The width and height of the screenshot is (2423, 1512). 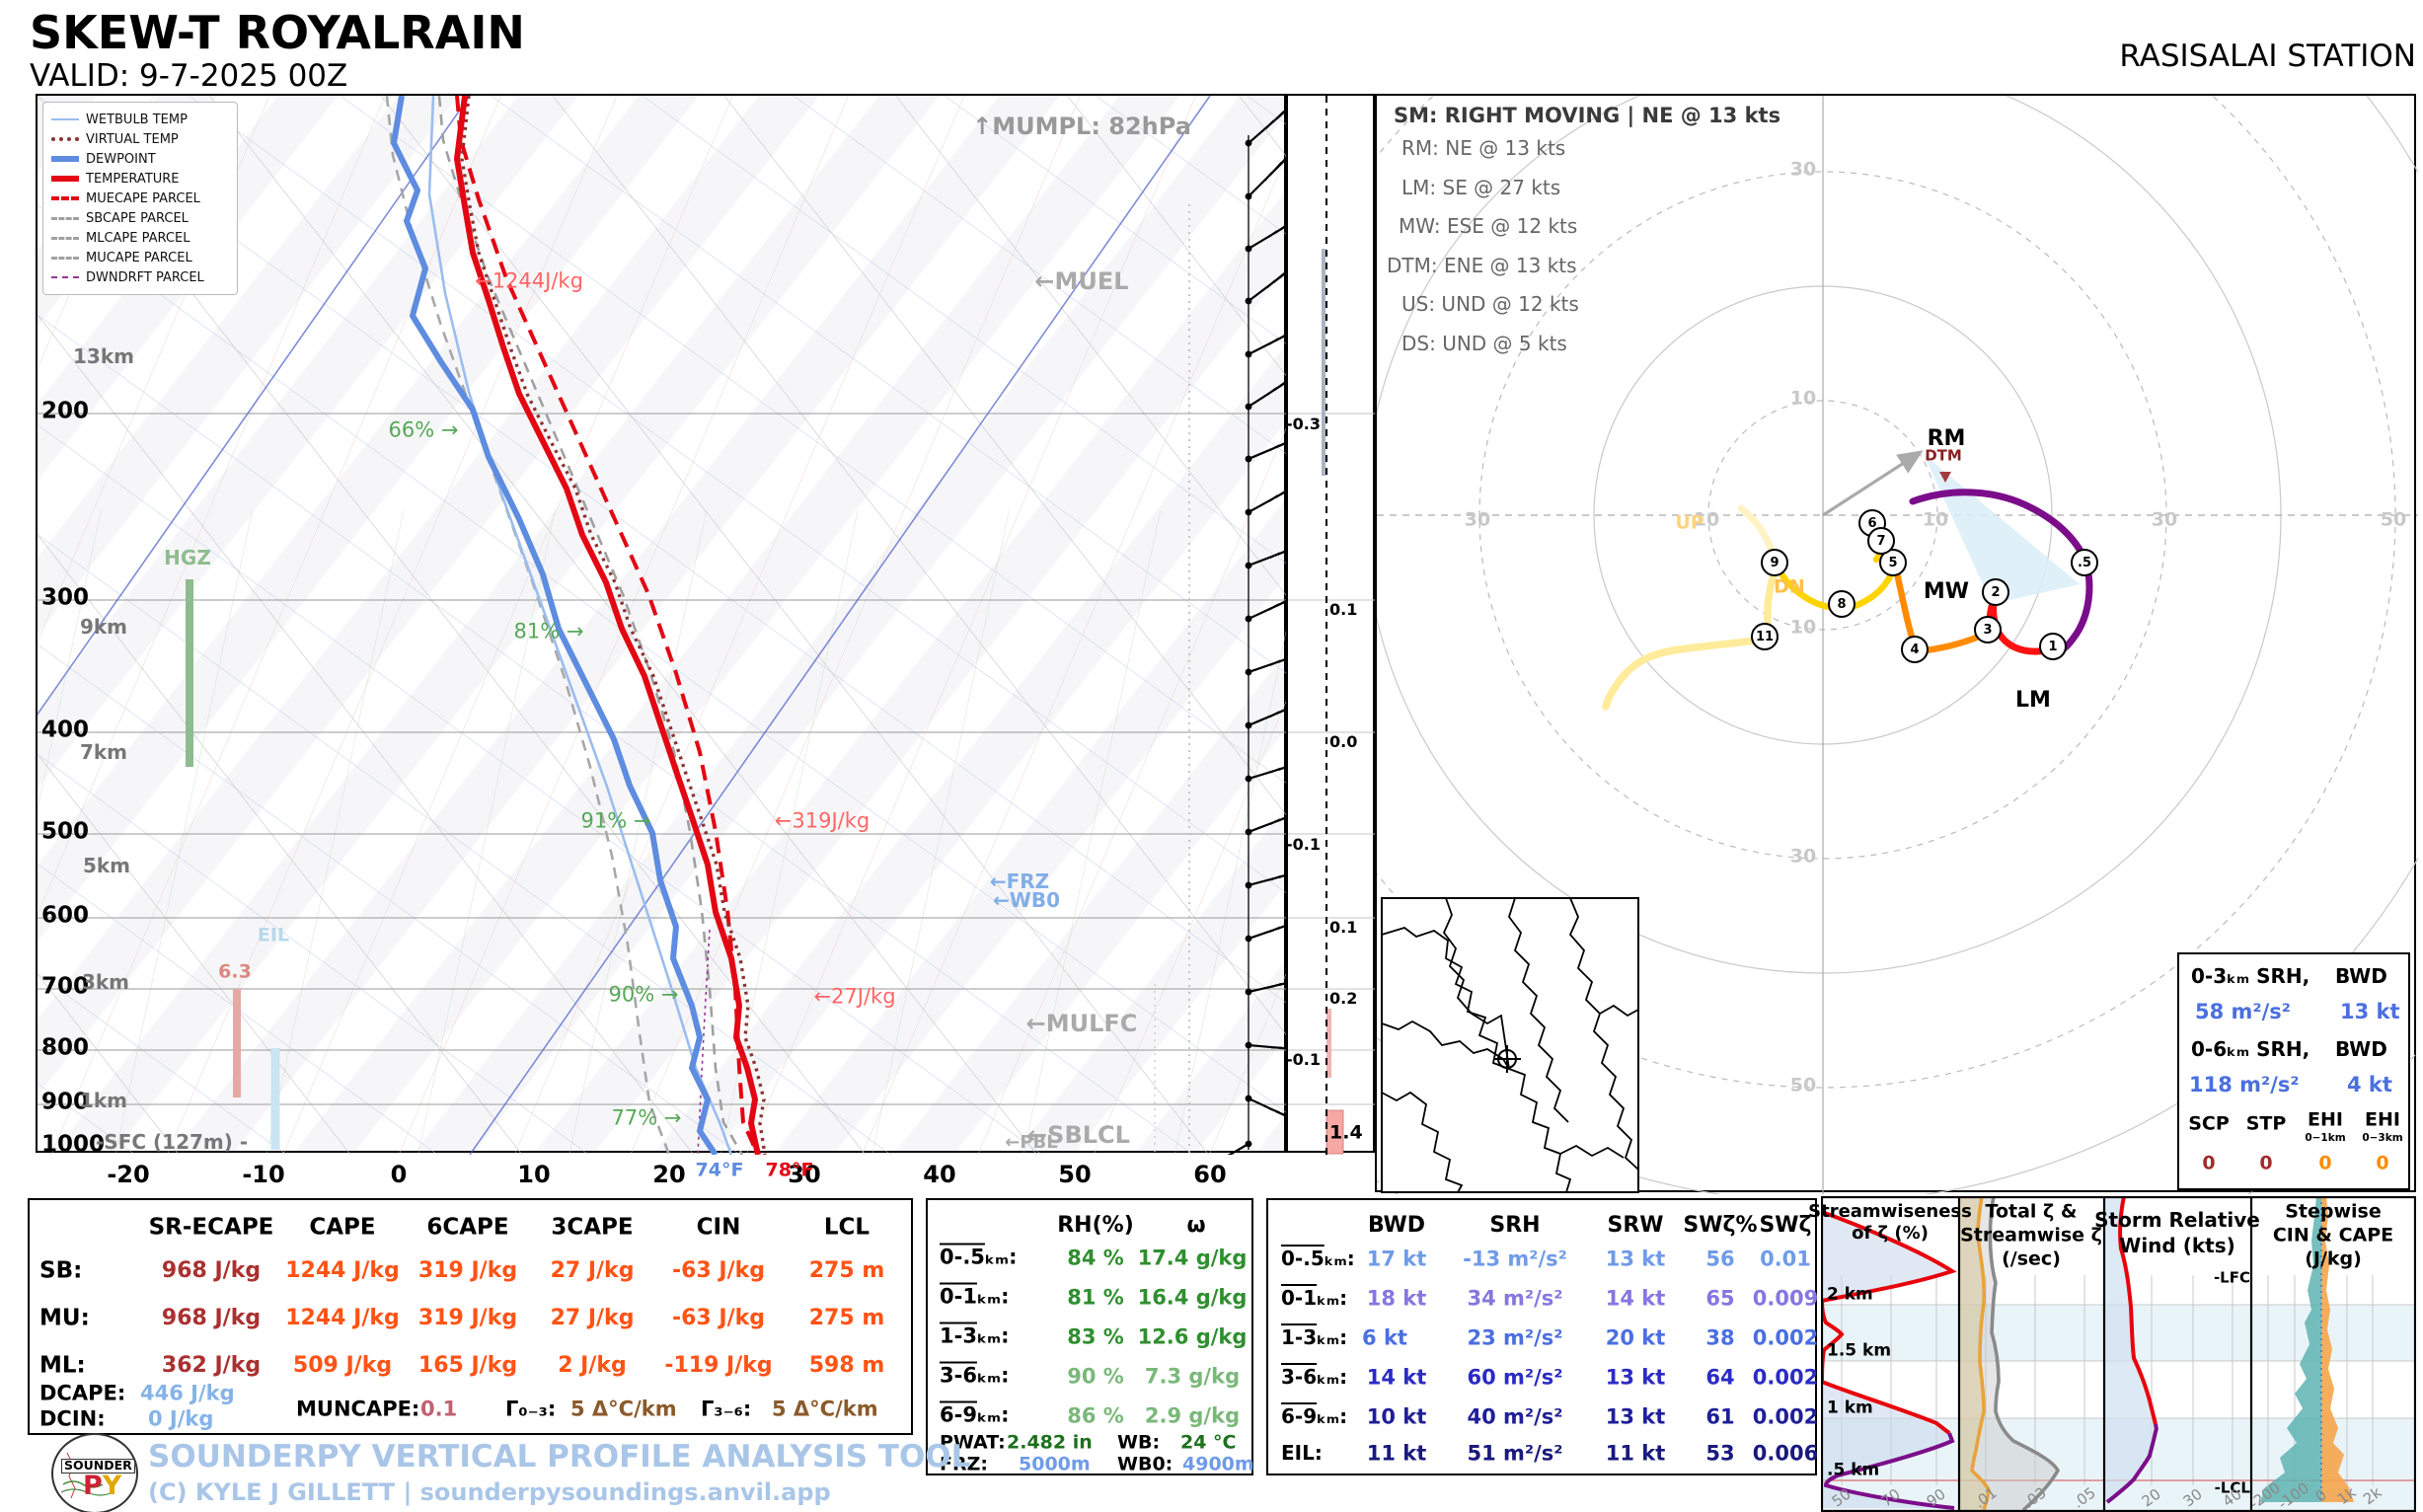 I want to click on frz-label: ←FRZ, so click(x=1020, y=881).